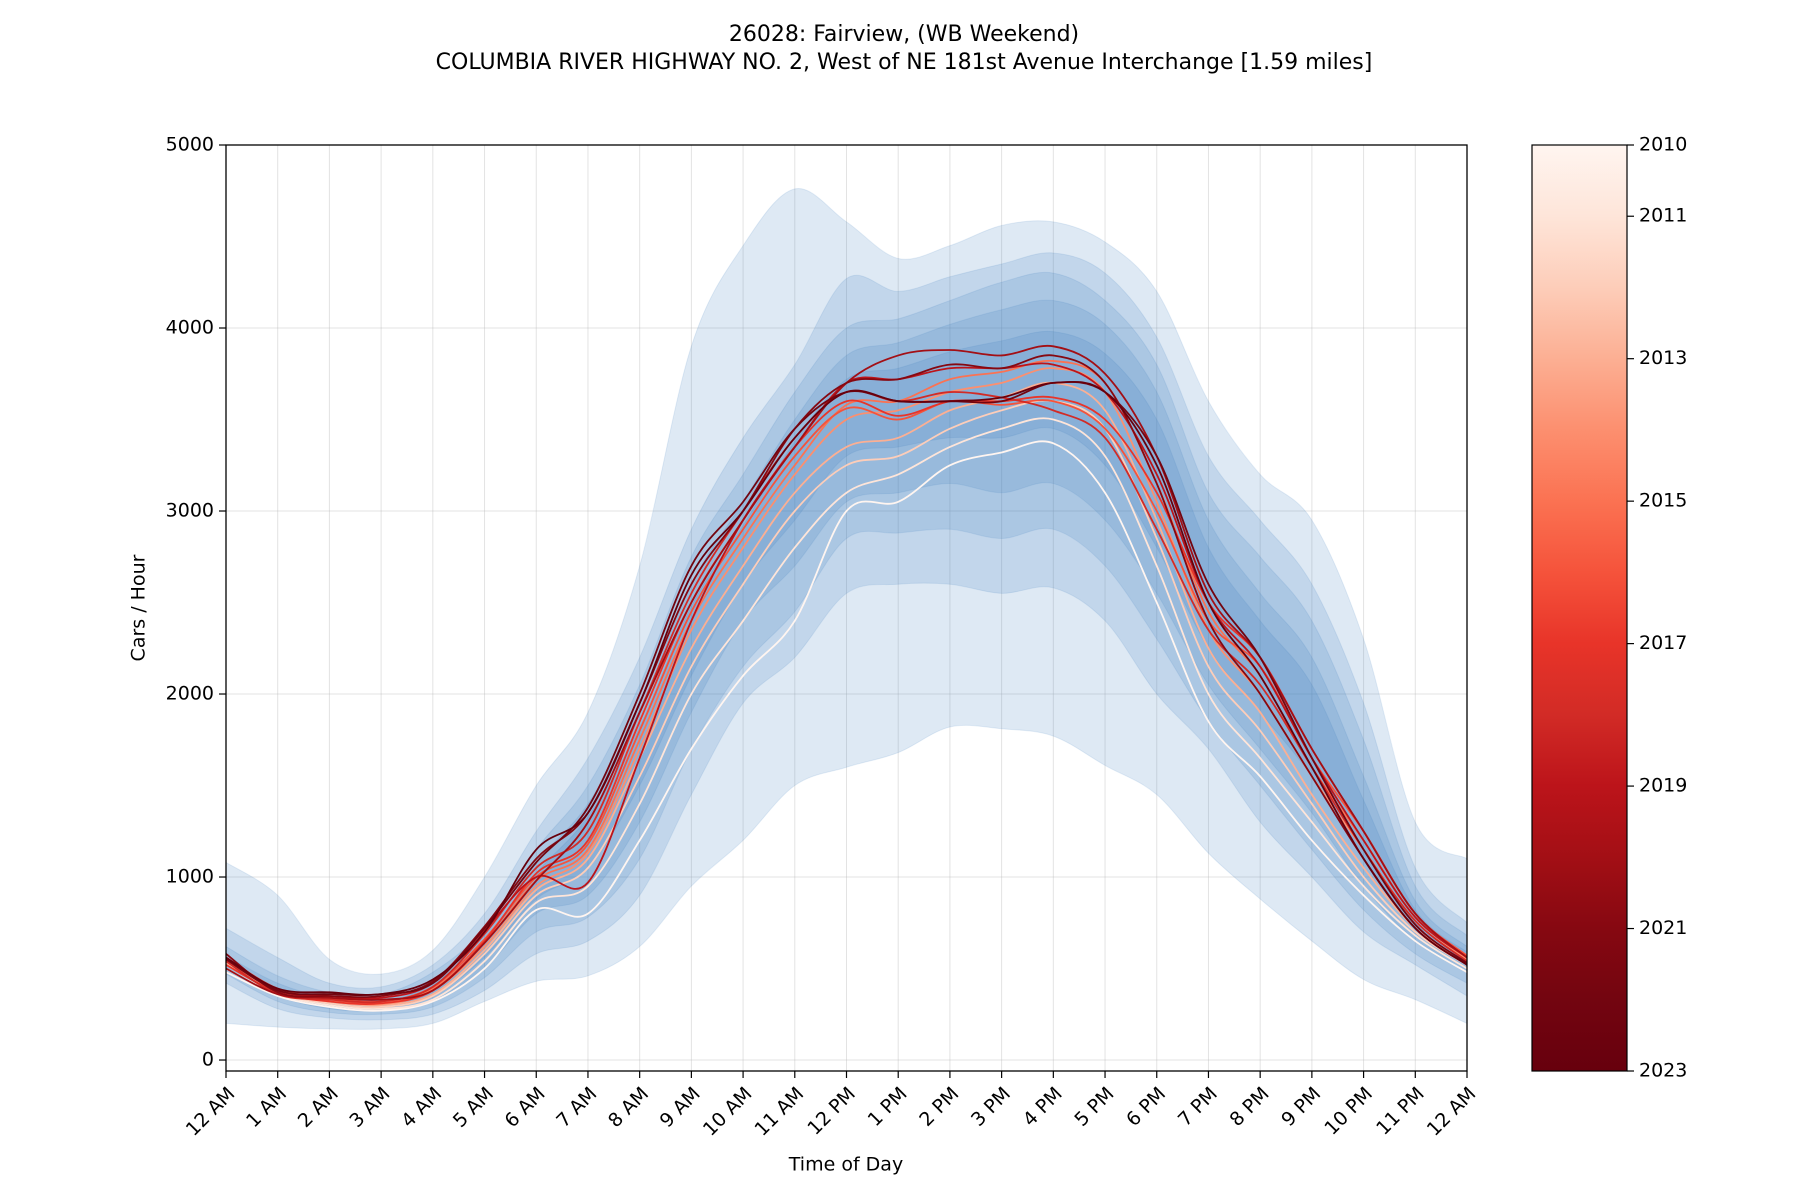  What do you see at coordinates (1043, 1107) in the screenshot?
I see `x-tick-label: 4 PM` at bounding box center [1043, 1107].